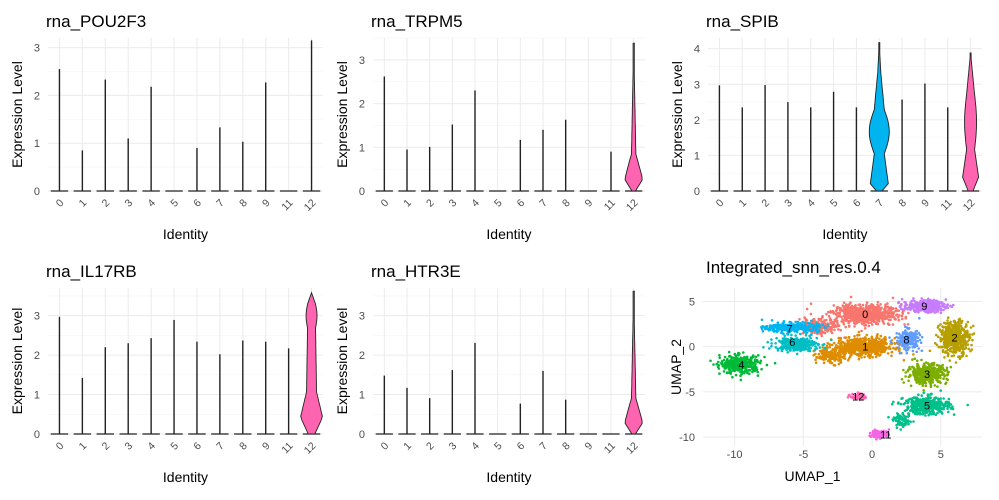 This screenshot has height=500, width=999. Describe the element at coordinates (954, 339) in the screenshot. I see `cluster-label: 2` at that location.